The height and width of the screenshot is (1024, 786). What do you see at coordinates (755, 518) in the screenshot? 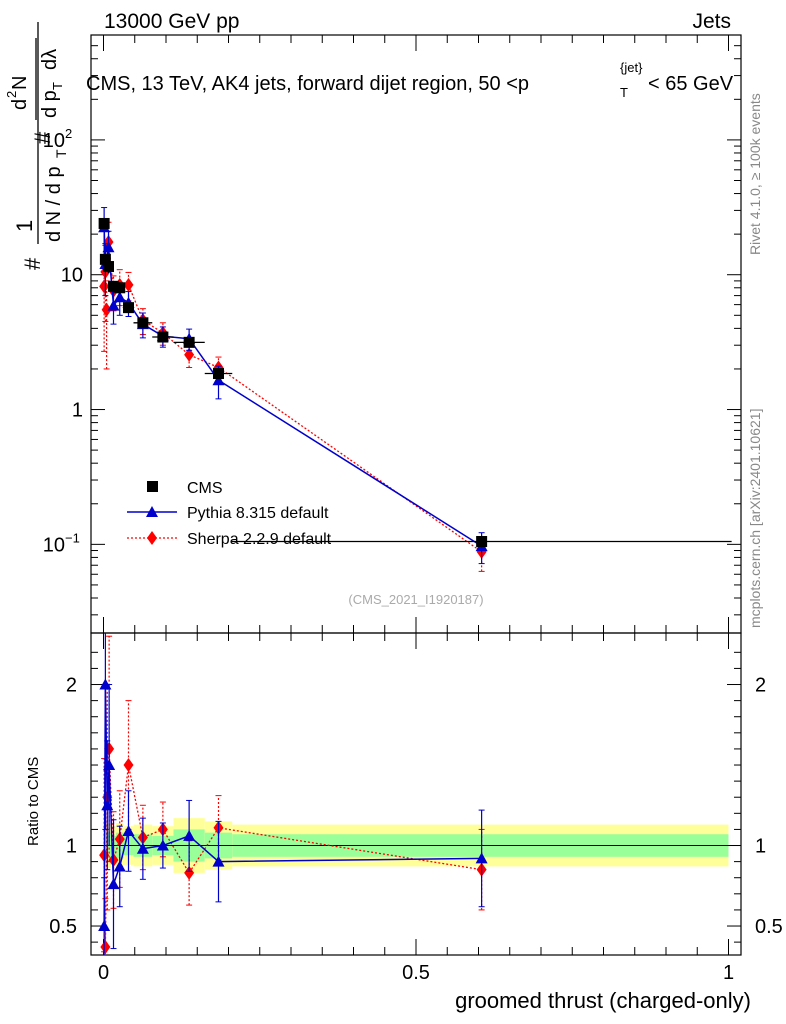
I see `mcplots-label: mcplots.cern.ch [arXiv:2401.10621]` at bounding box center [755, 518].